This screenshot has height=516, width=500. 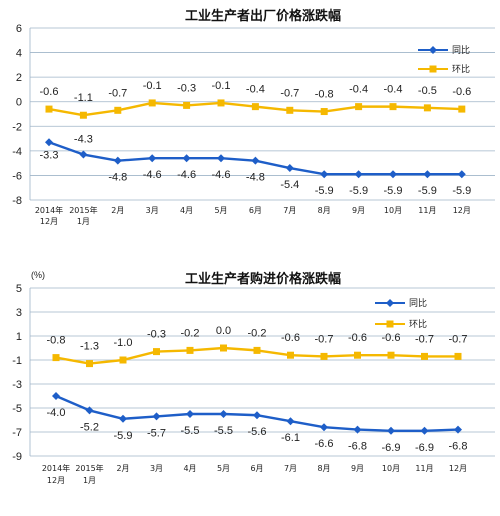 I want to click on chart1-x-tick-label: 4月, so click(x=186, y=210).